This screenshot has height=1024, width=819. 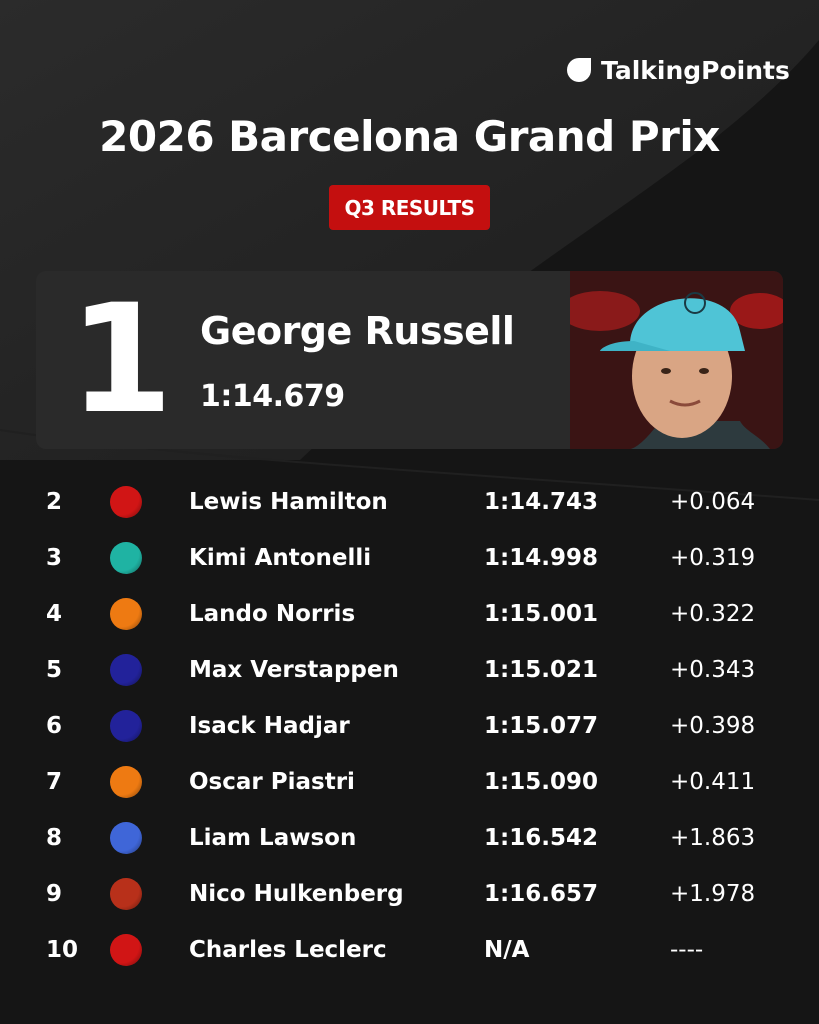 What do you see at coordinates (357, 331) in the screenshot?
I see `winner-name: George Russell` at bounding box center [357, 331].